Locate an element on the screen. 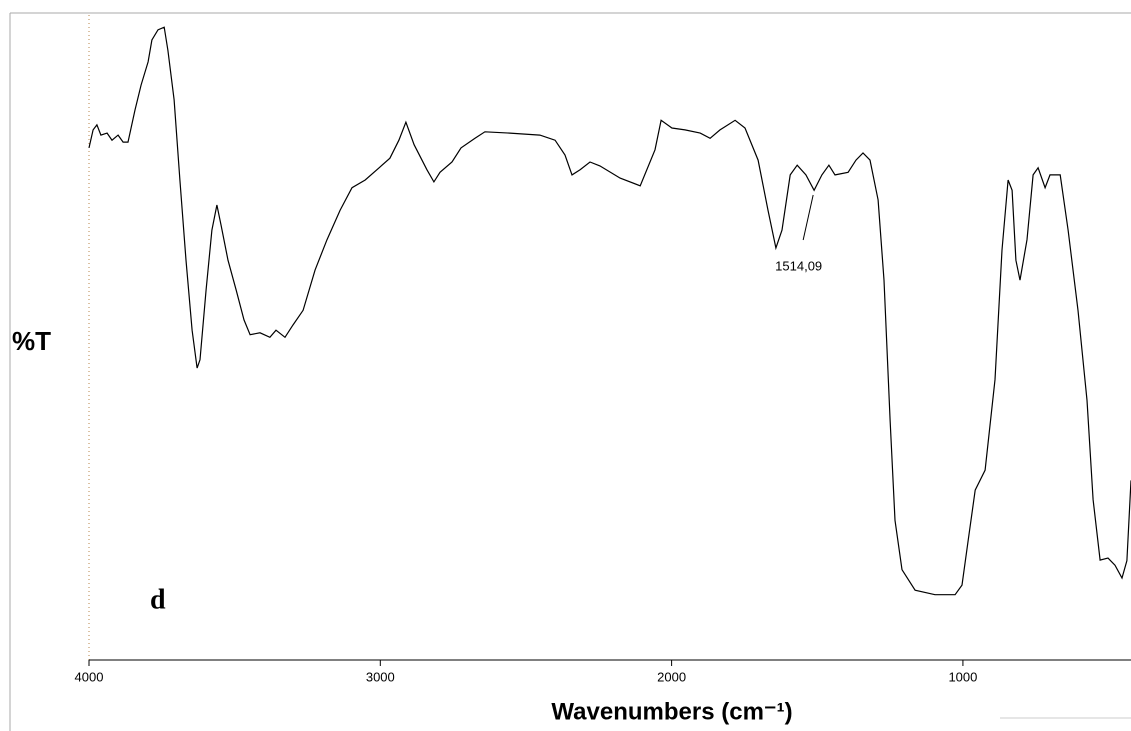 The height and width of the screenshot is (731, 1131). x-tick-label: 3000 is located at coordinates (380, 676).